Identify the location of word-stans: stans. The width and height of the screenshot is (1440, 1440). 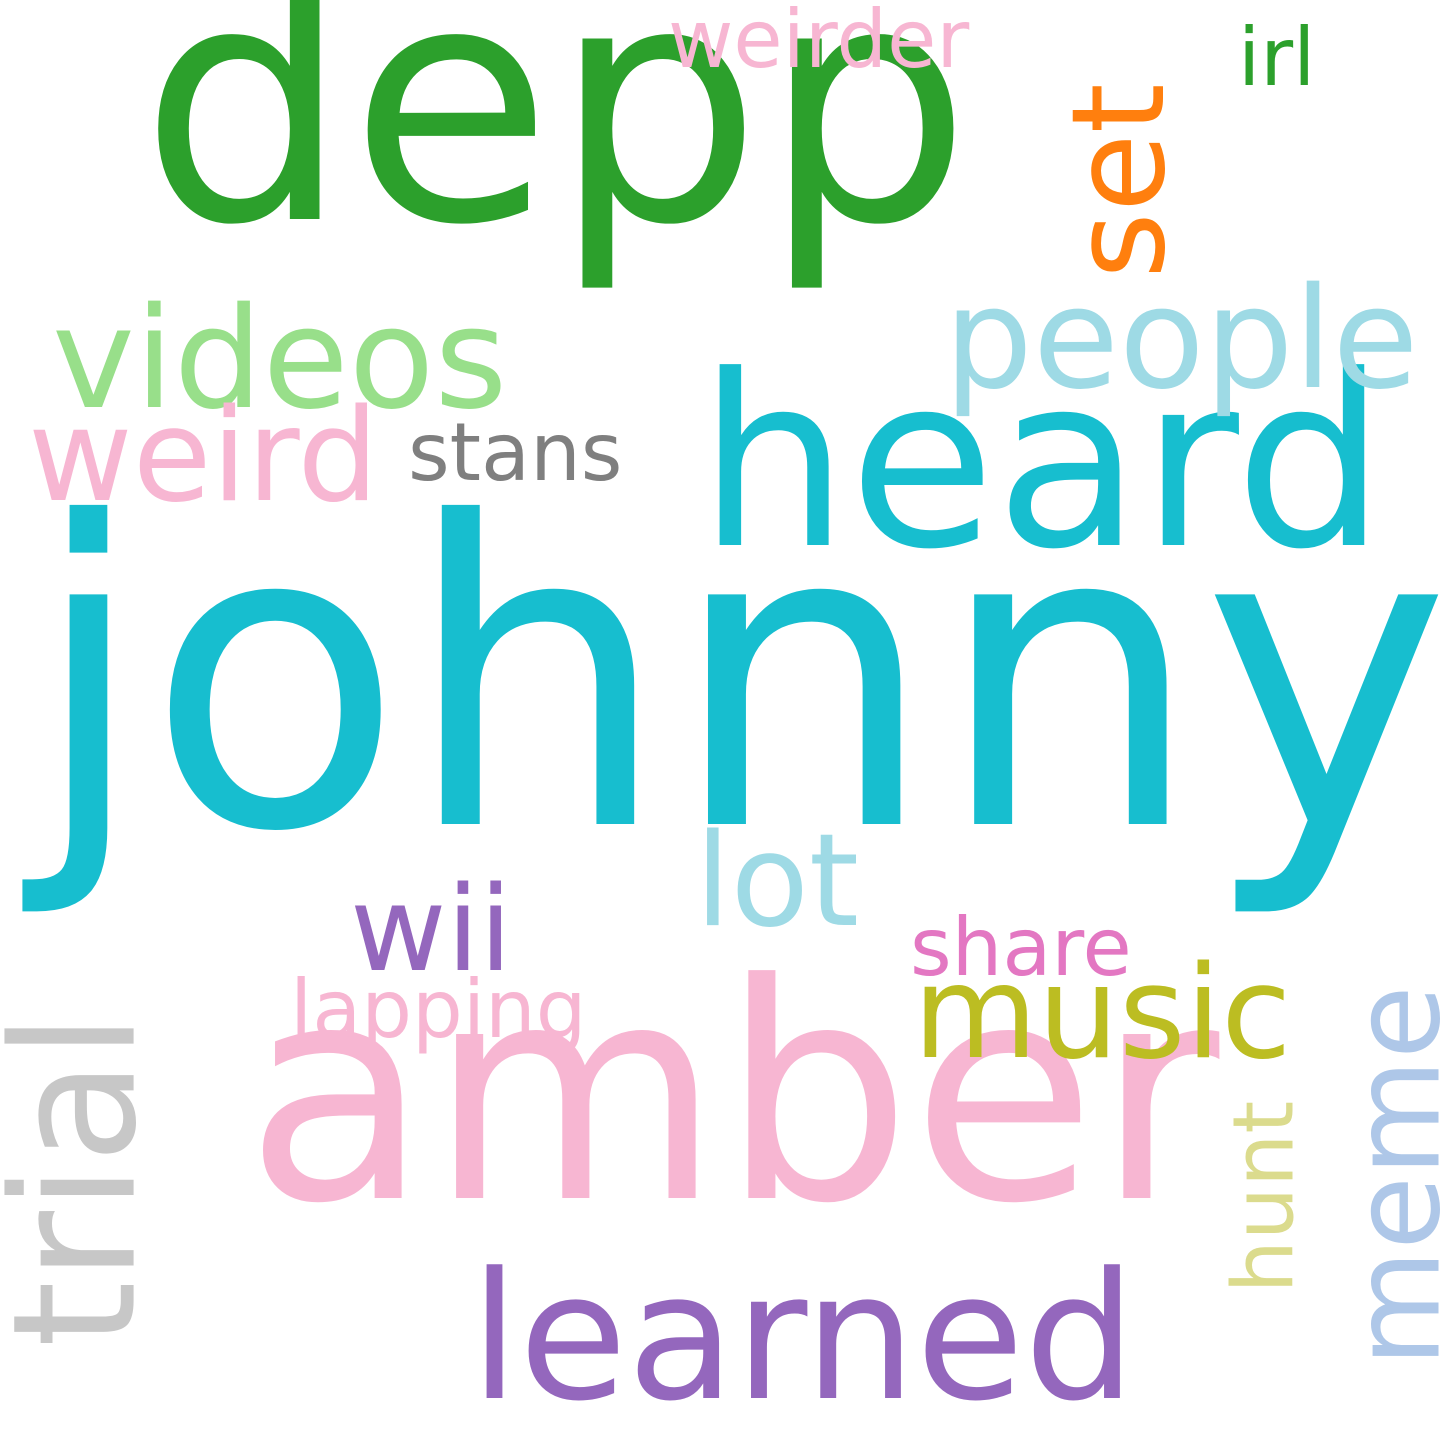
(515, 452).